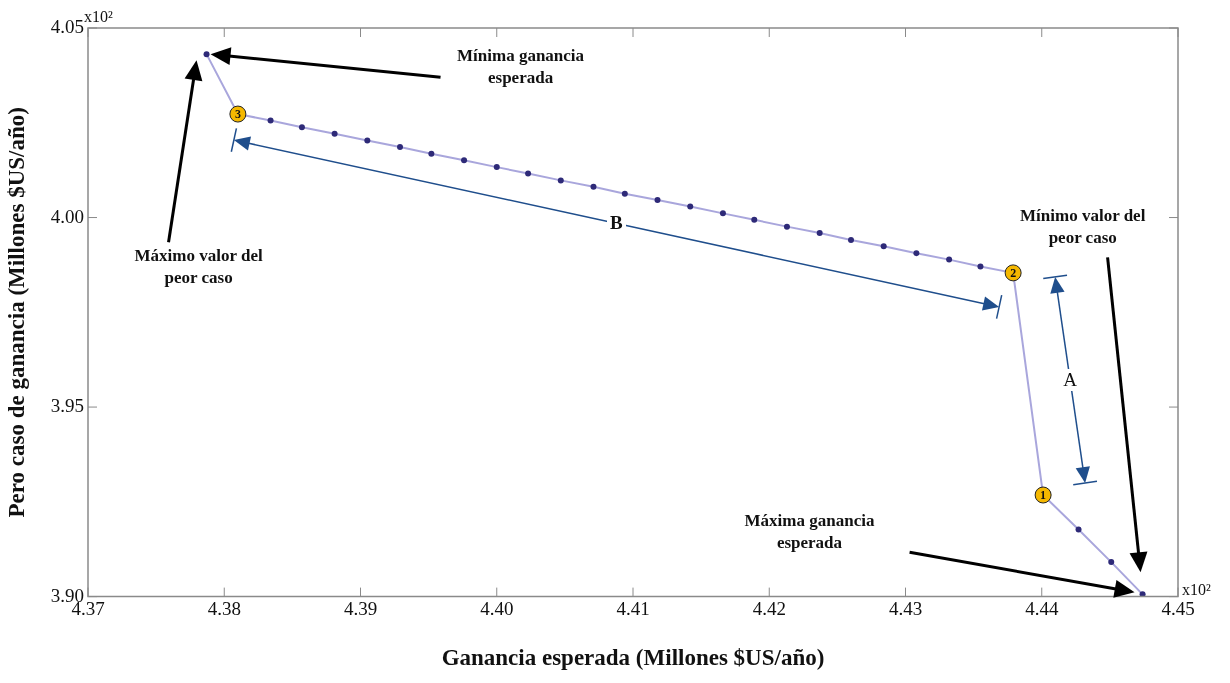 The height and width of the screenshot is (683, 1230). Describe the element at coordinates (16, 312) in the screenshot. I see `y-axis-title: Pero caso de ganancia (Millones $US/año)` at that location.